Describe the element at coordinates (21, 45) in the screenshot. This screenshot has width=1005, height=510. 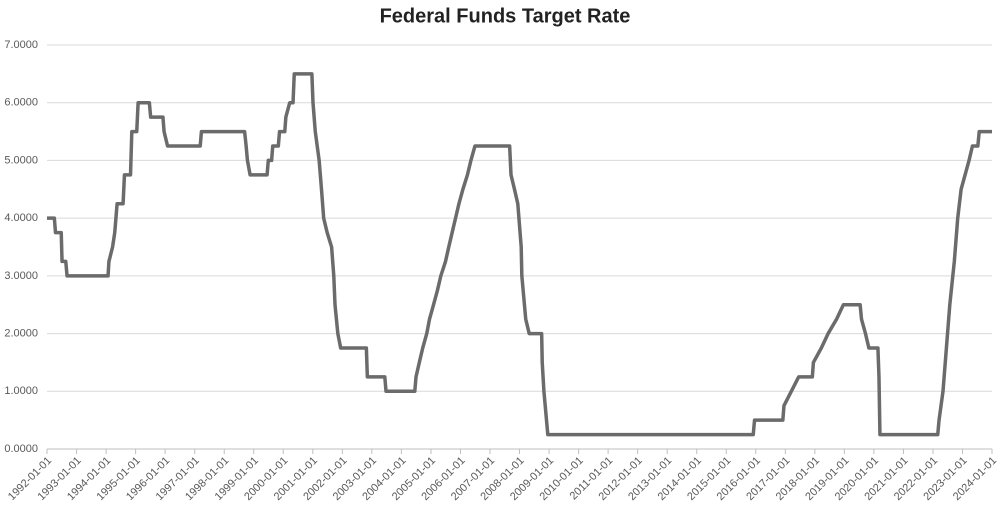
I see `y-tick-label: 7.0000` at that location.